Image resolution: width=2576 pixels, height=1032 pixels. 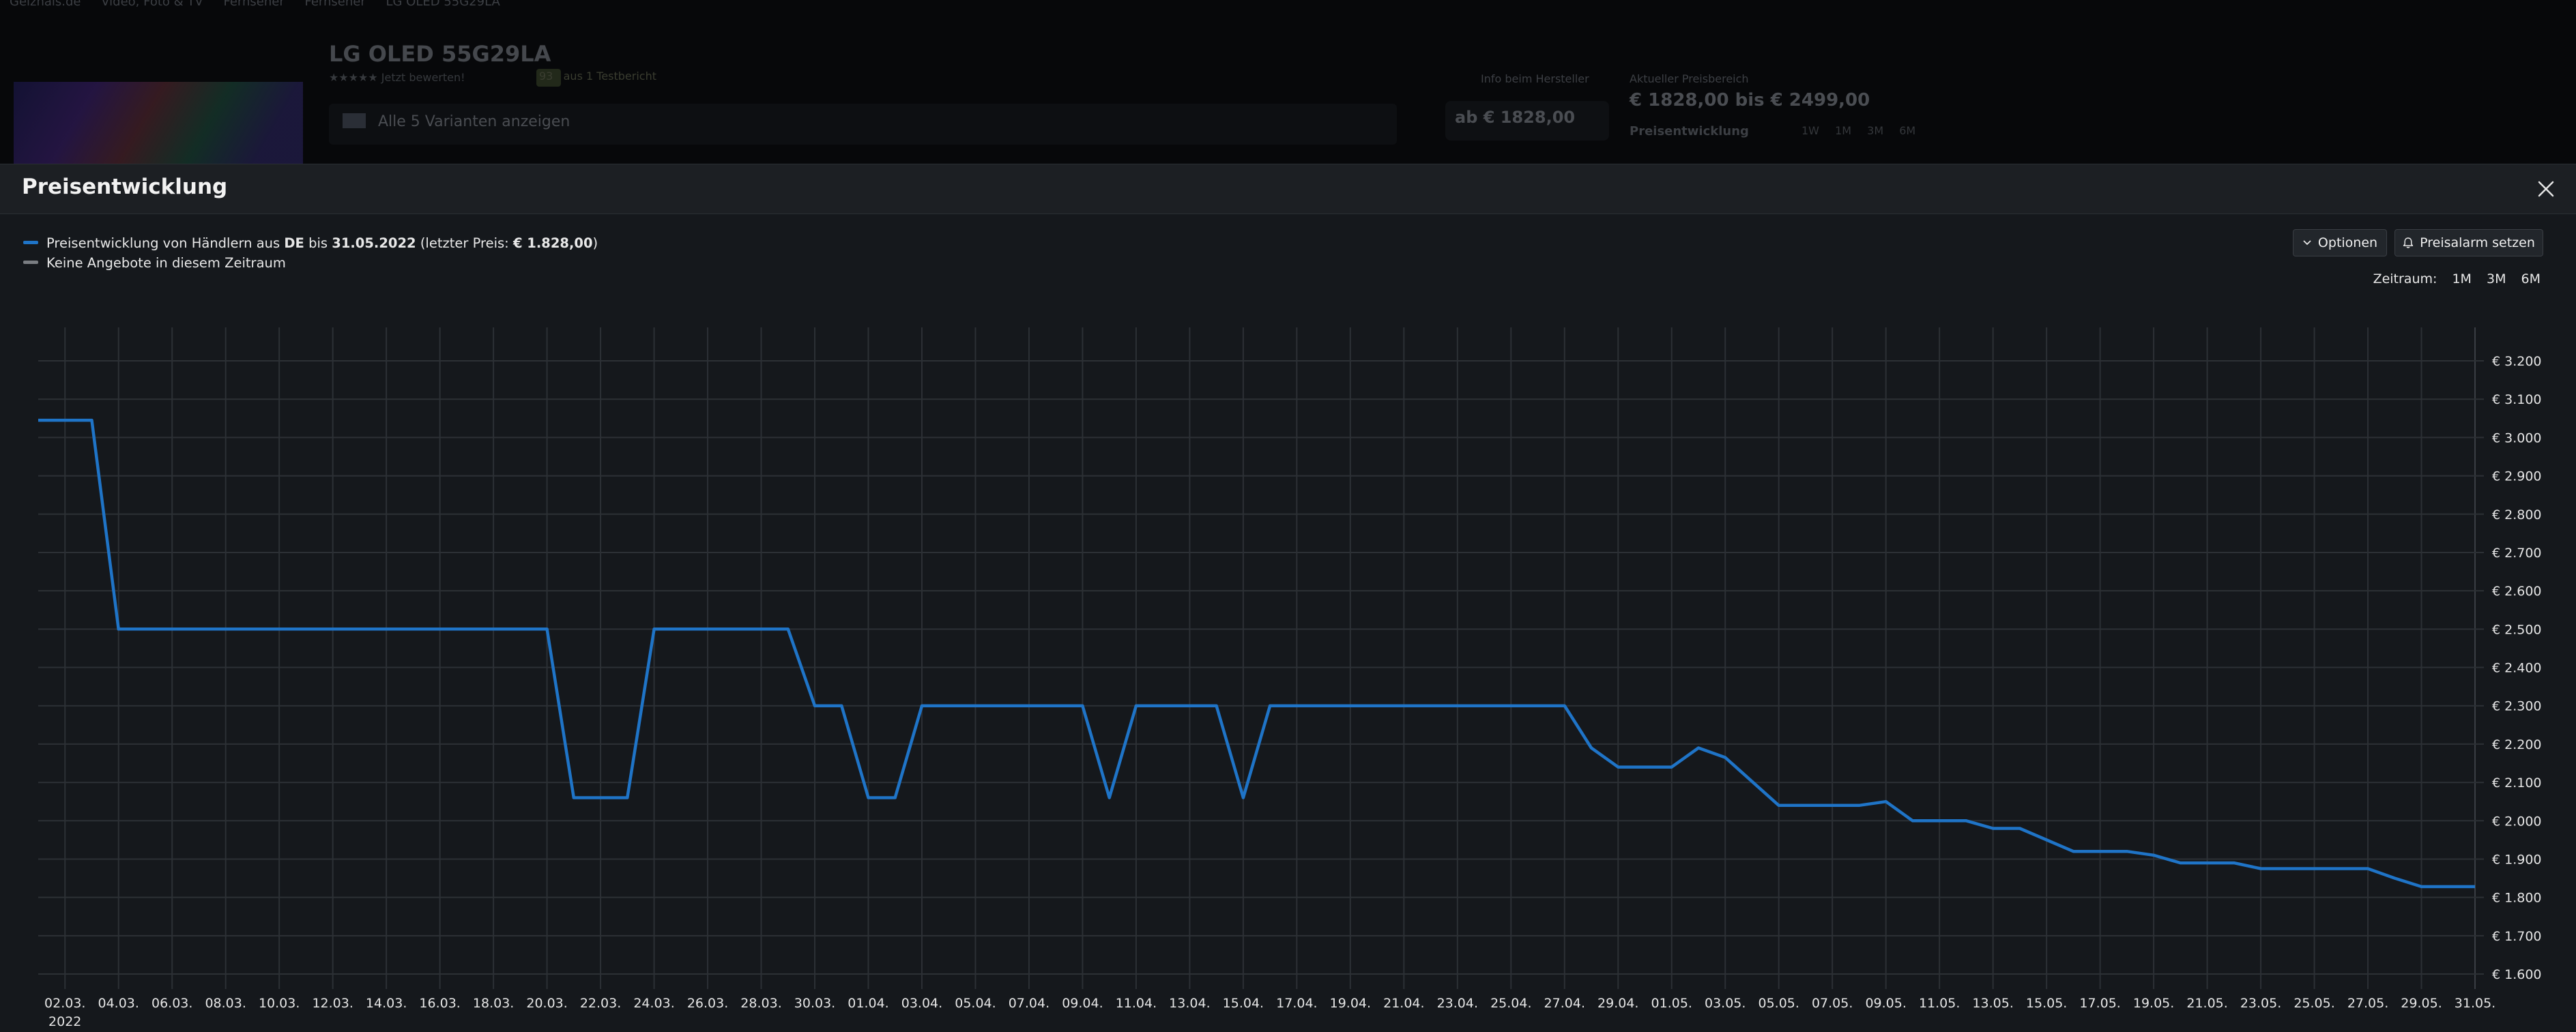 What do you see at coordinates (64, 1021) in the screenshot?
I see `x-year-label: 2022` at bounding box center [64, 1021].